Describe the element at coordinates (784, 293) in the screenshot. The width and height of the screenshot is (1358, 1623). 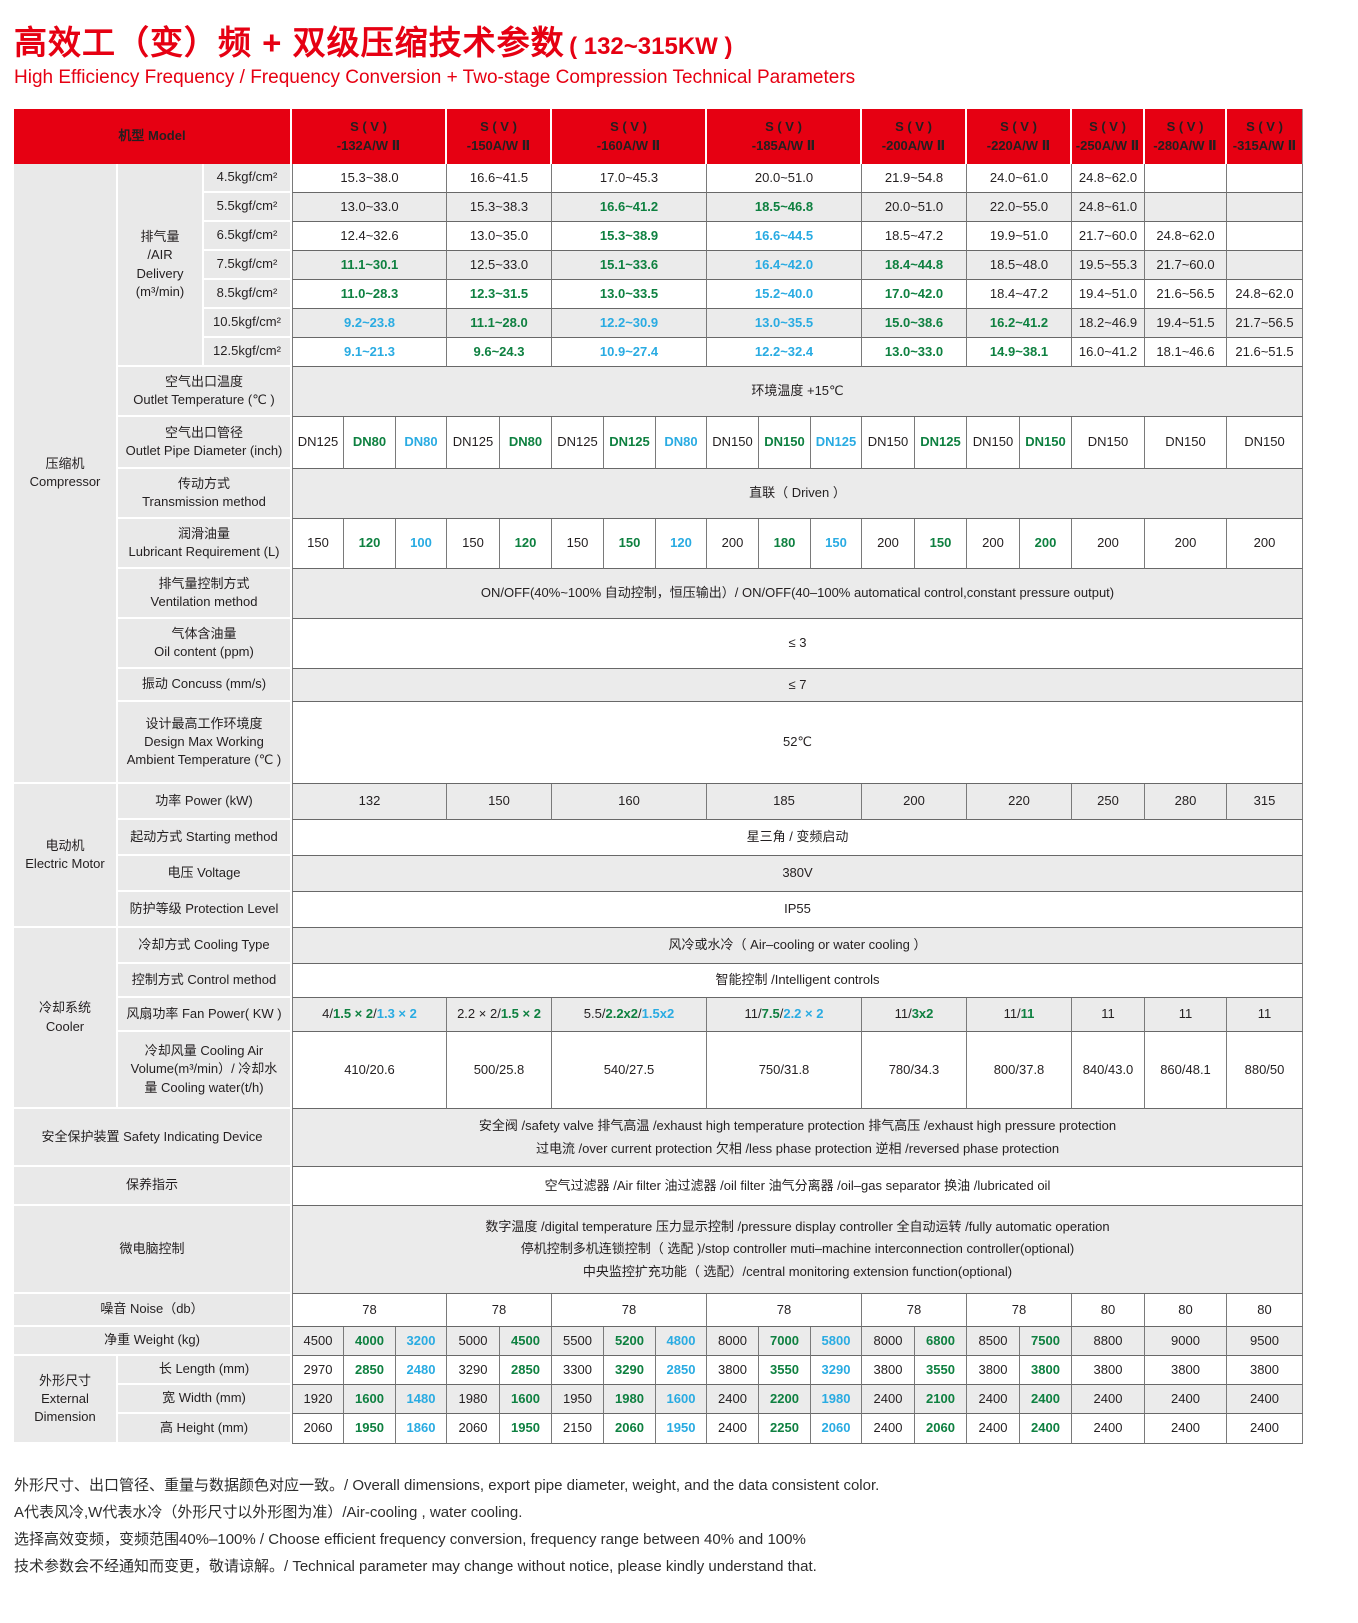
I see `value-text: 15.2~40.0` at that location.